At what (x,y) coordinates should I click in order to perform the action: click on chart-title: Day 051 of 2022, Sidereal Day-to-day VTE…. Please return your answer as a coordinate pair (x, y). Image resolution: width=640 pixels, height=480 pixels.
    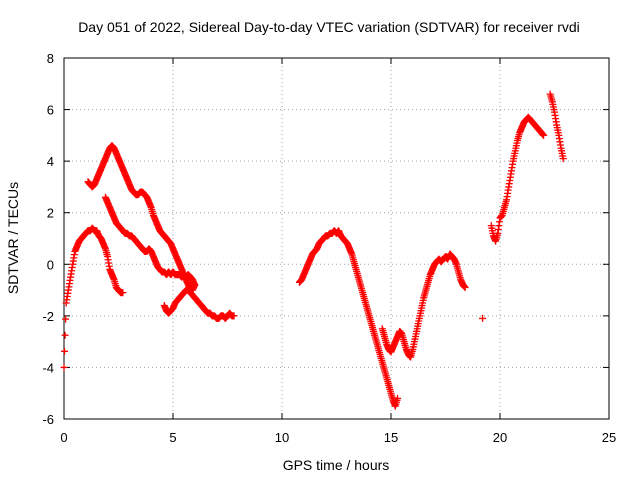
    Looking at the image, I should click on (329, 27).